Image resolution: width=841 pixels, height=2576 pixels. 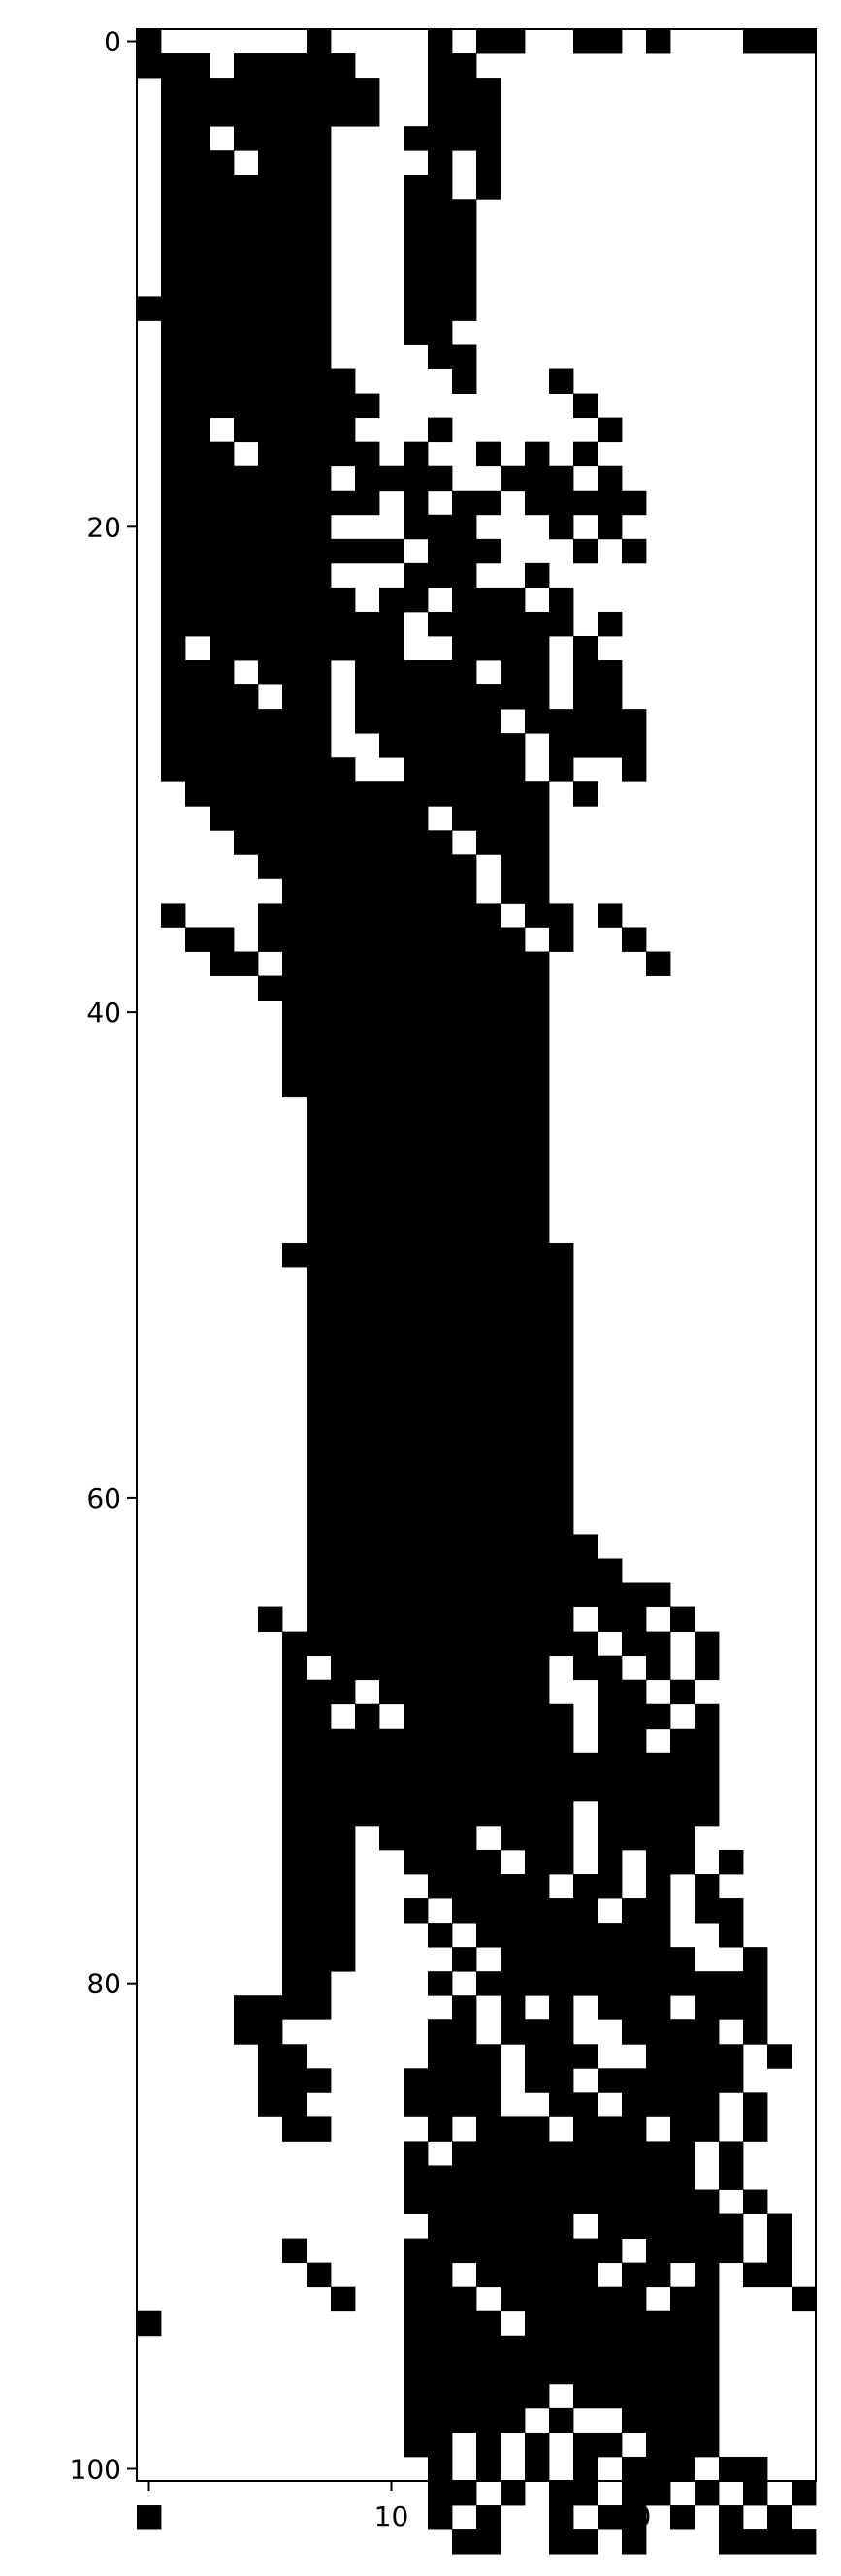 I want to click on y-tick-label: 40, so click(x=103, y=1013).